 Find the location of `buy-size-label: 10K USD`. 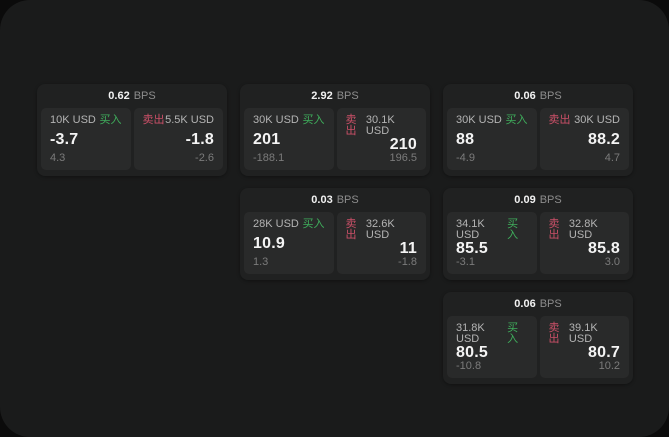

buy-size-label: 10K USD is located at coordinates (73, 120).